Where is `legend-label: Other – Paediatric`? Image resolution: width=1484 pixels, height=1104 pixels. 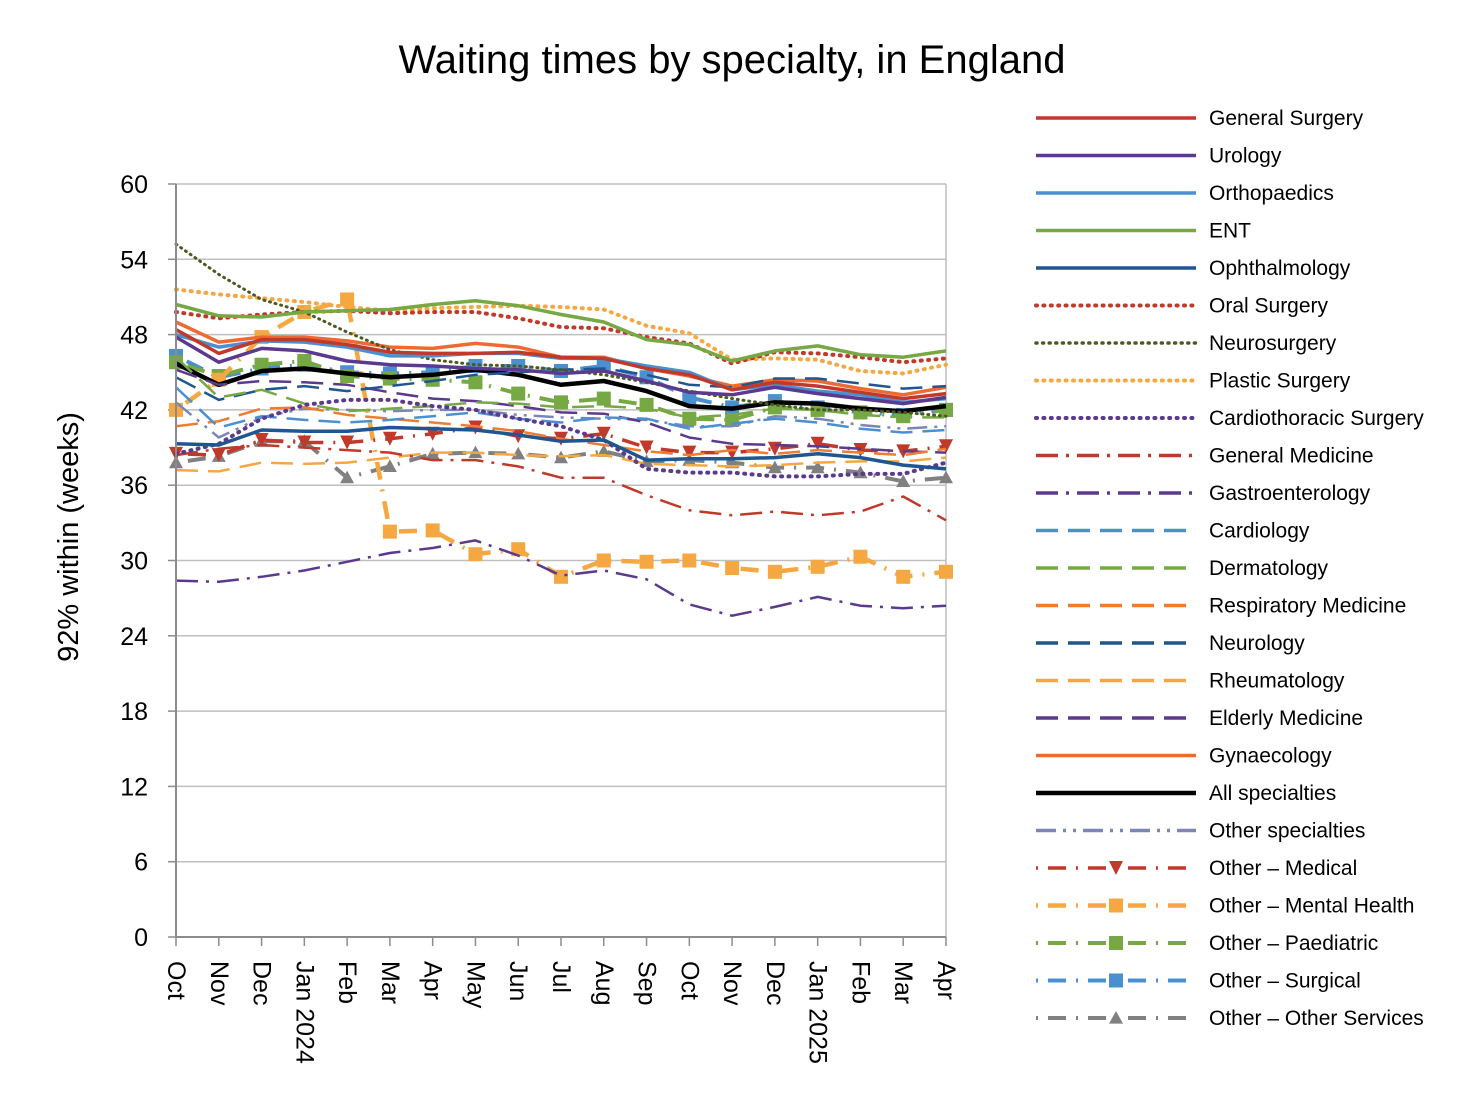
legend-label: Other – Paediatric is located at coordinates (1293, 943).